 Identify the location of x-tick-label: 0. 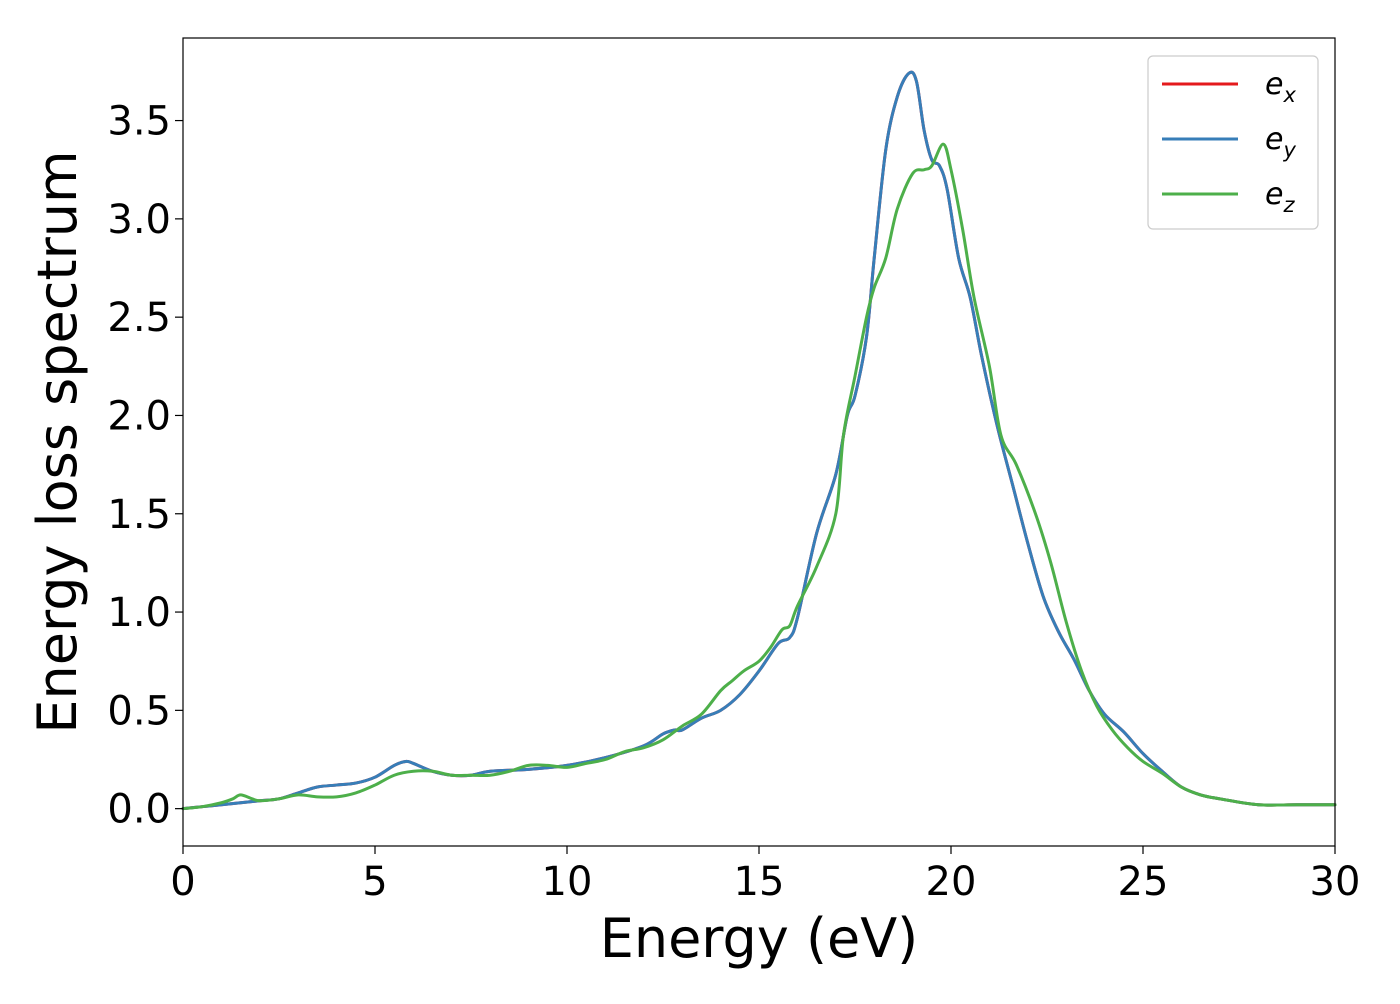
(182, 882).